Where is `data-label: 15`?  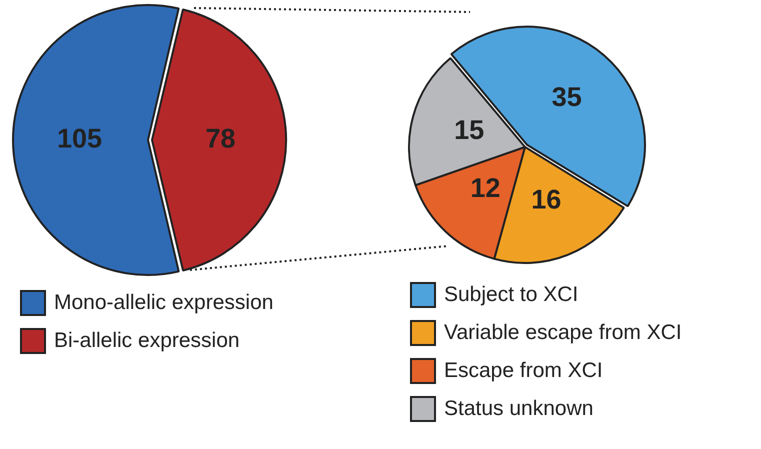 data-label: 15 is located at coordinates (469, 130).